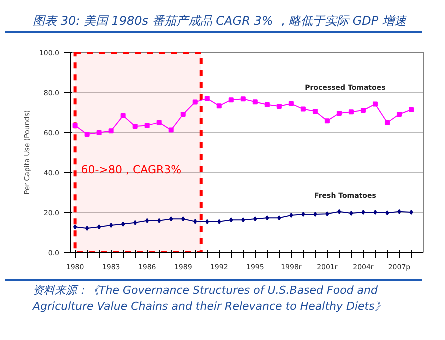  What do you see at coordinates (210, 298) in the screenshot?
I see `text: 资料来源：《The Governance Structures of U.S.Based Food and Agriculture Value Chains and their Relevance to Healthy Diets》` at bounding box center [210, 298].